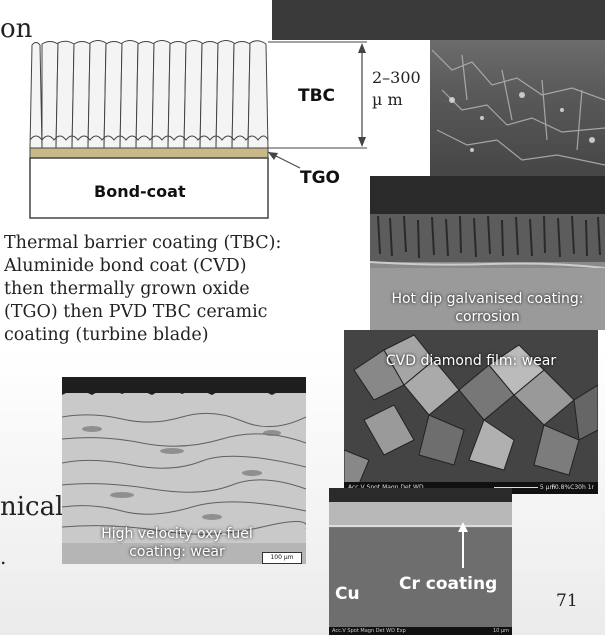 Image resolution: width=605 pixels, height=635 pixels. I want to click on tgo-label: TGO, so click(320, 178).